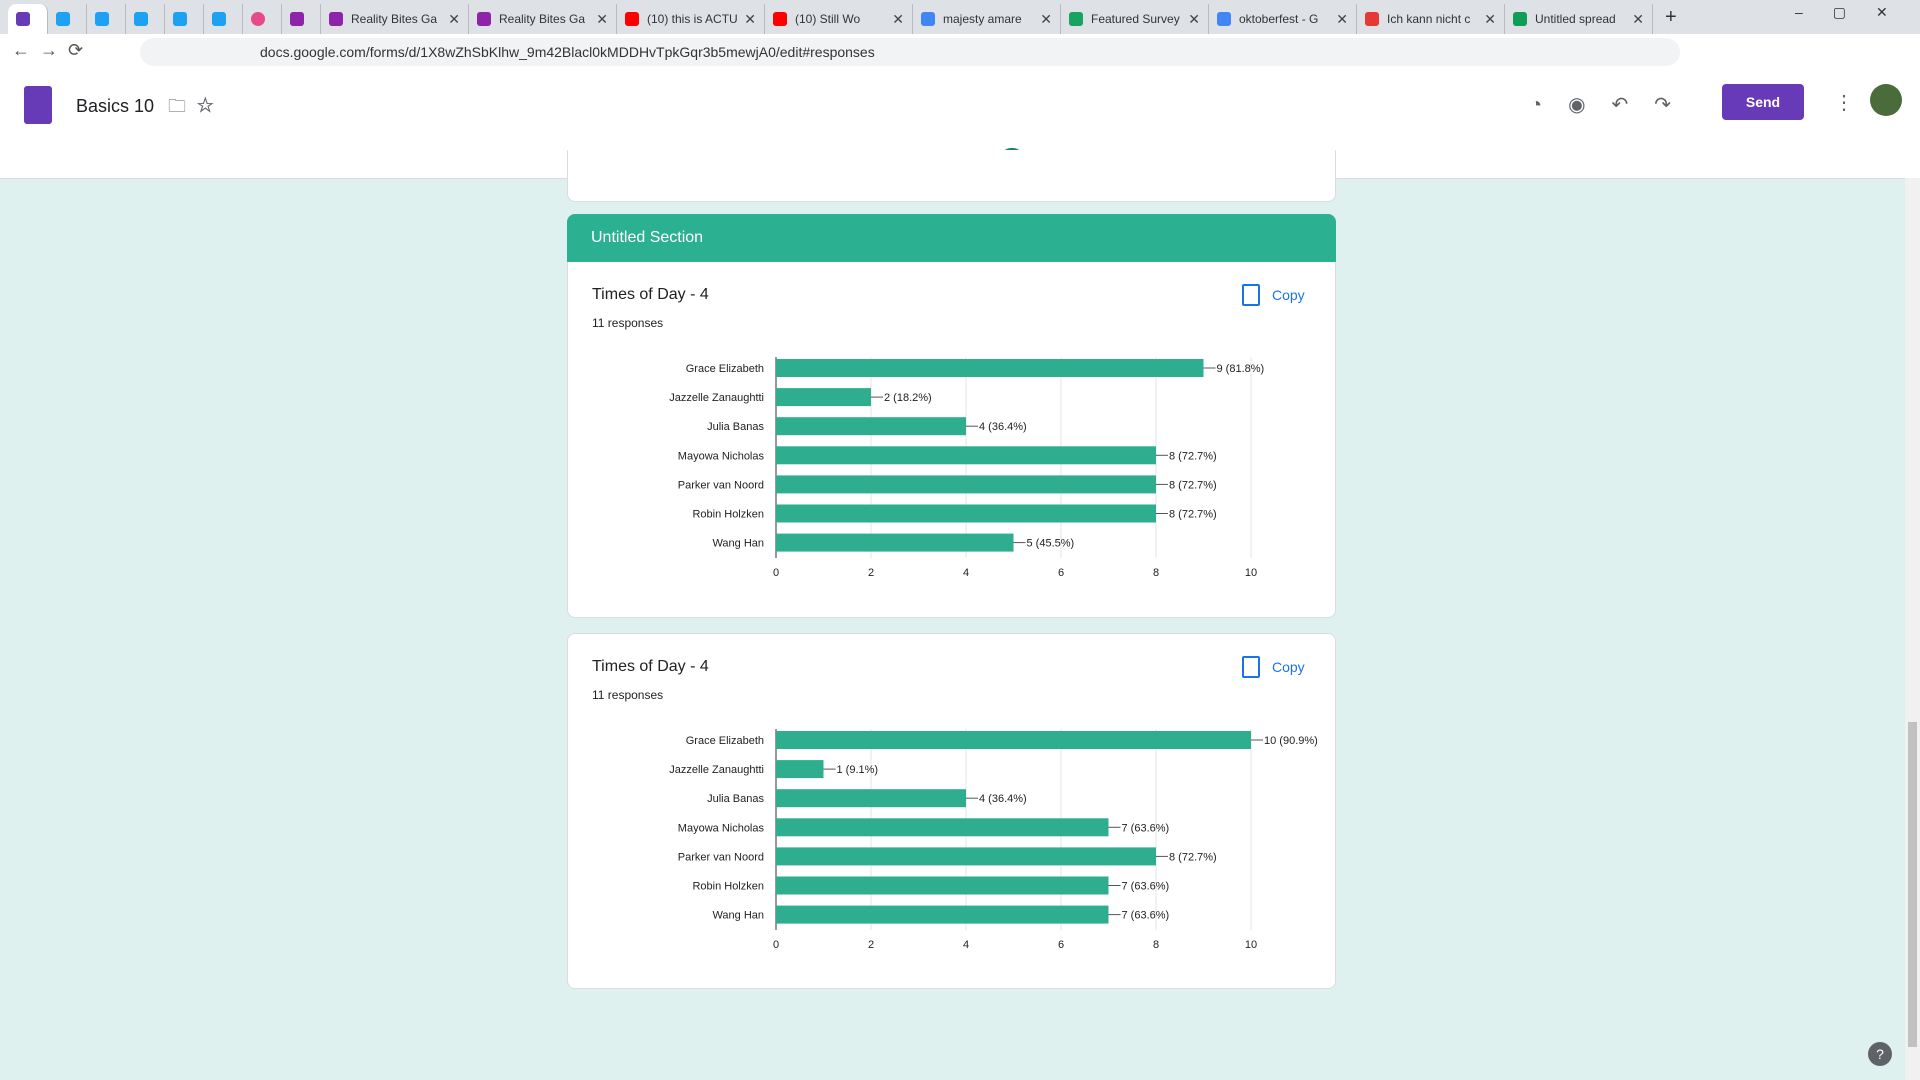 The image size is (1920, 1080). I want to click on category-label: Parker van Noord, so click(721, 857).